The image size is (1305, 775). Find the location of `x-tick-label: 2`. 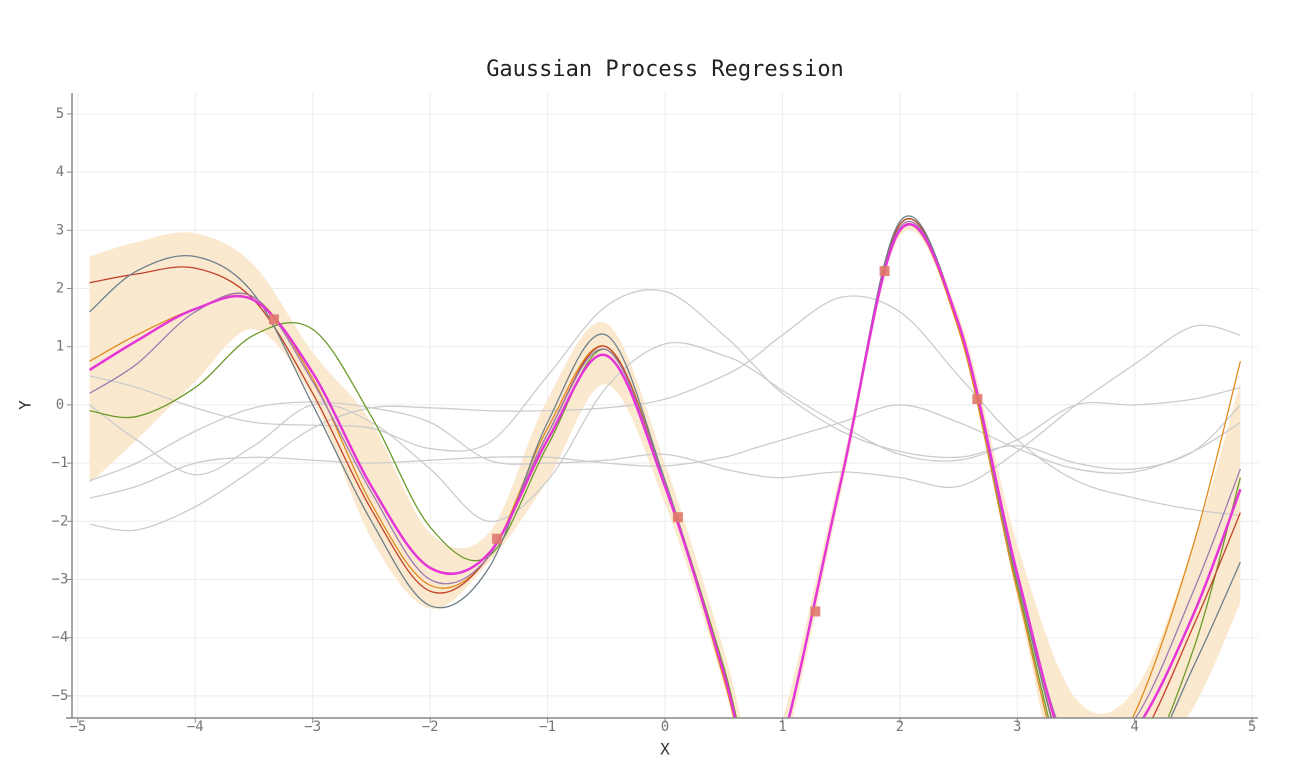

x-tick-label: 2 is located at coordinates (900, 727).